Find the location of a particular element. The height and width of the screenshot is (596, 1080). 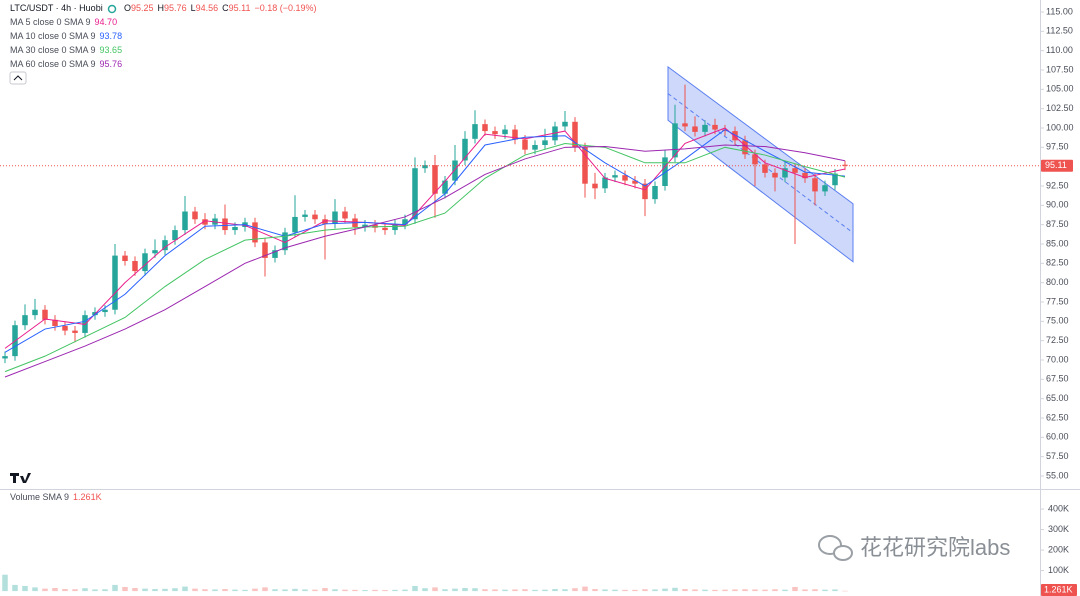

channel is located at coordinates (760, 164).